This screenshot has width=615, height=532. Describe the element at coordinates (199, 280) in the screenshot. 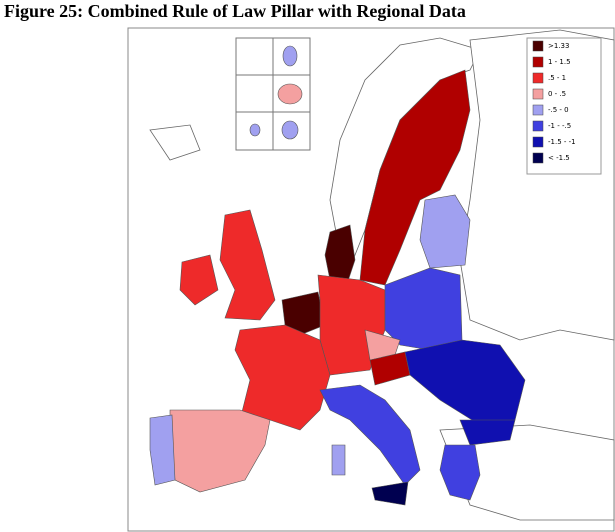

I see `ireland` at that location.